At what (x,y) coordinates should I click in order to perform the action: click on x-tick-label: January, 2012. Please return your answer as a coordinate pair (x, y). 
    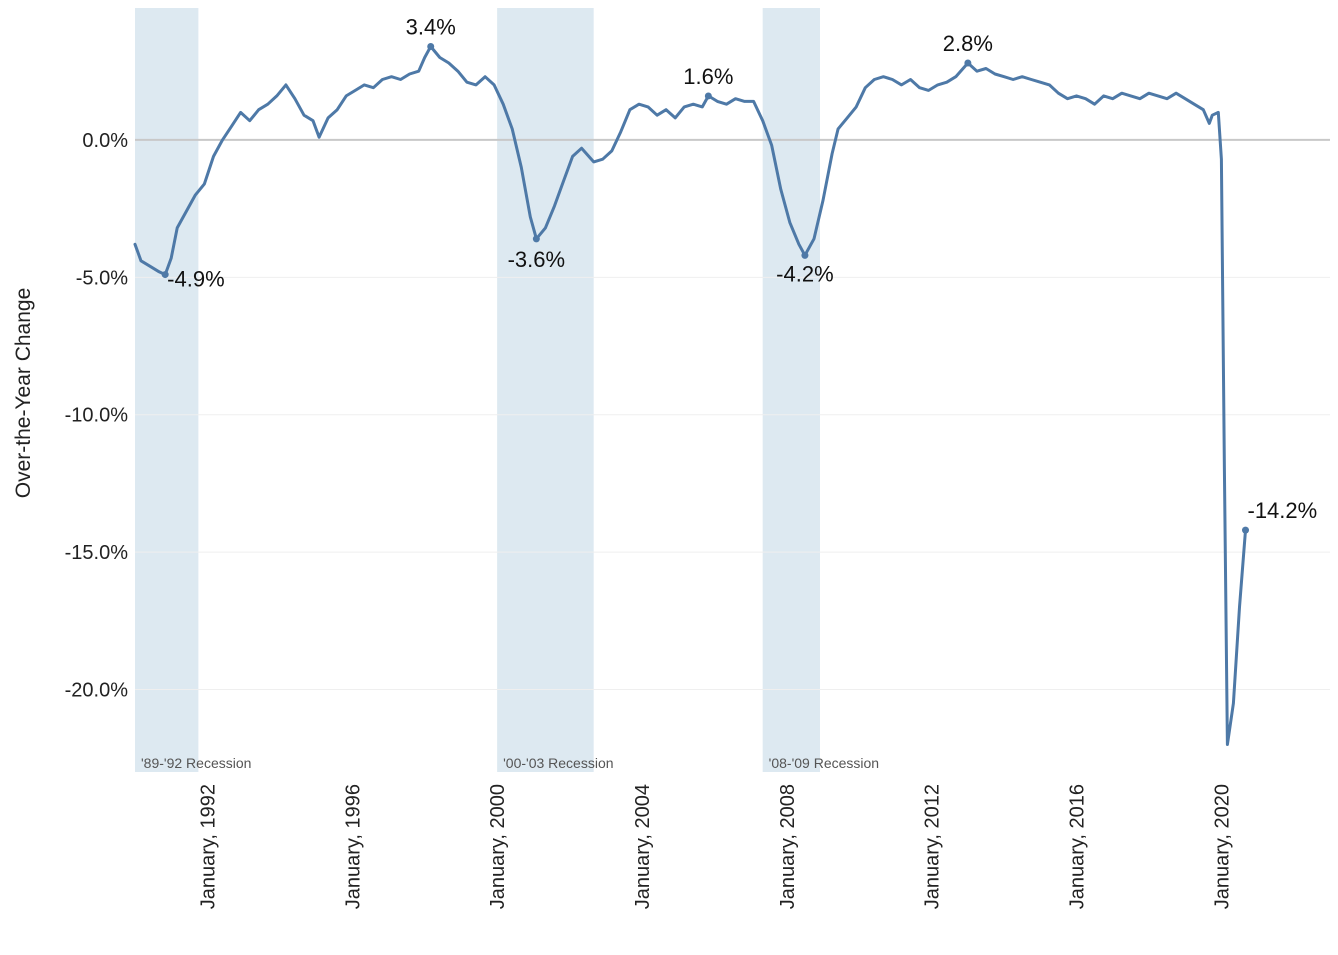
    Looking at the image, I should click on (933, 846).